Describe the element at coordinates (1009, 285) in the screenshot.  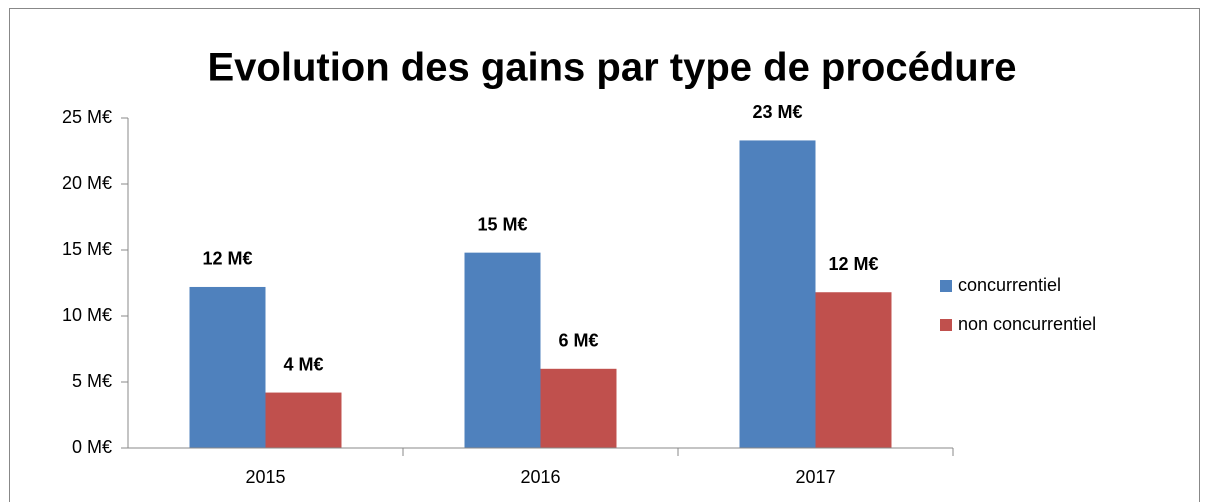
I see `legend-label: concurrentiel` at that location.